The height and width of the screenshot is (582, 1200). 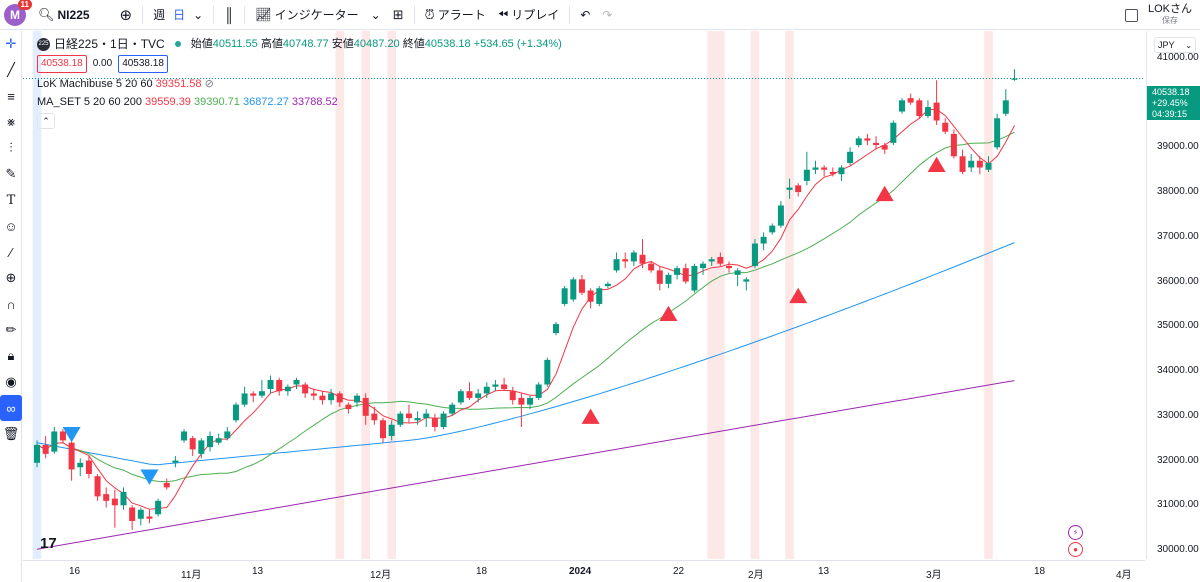 What do you see at coordinates (159, 15) in the screenshot?
I see `interval-week-button: 週` at bounding box center [159, 15].